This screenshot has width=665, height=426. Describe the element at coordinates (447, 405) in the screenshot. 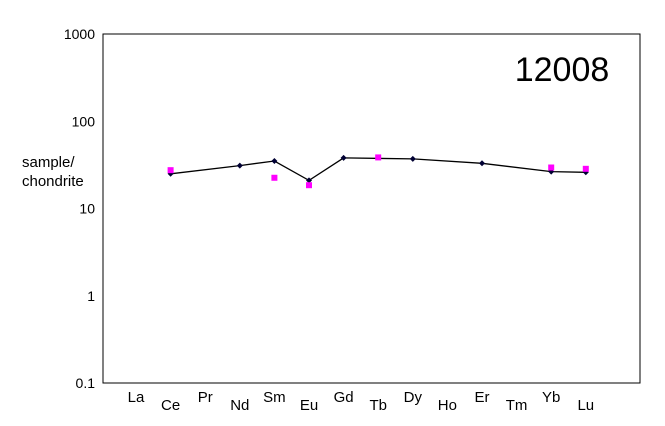

I see `x-tick-label: Ho` at that location.